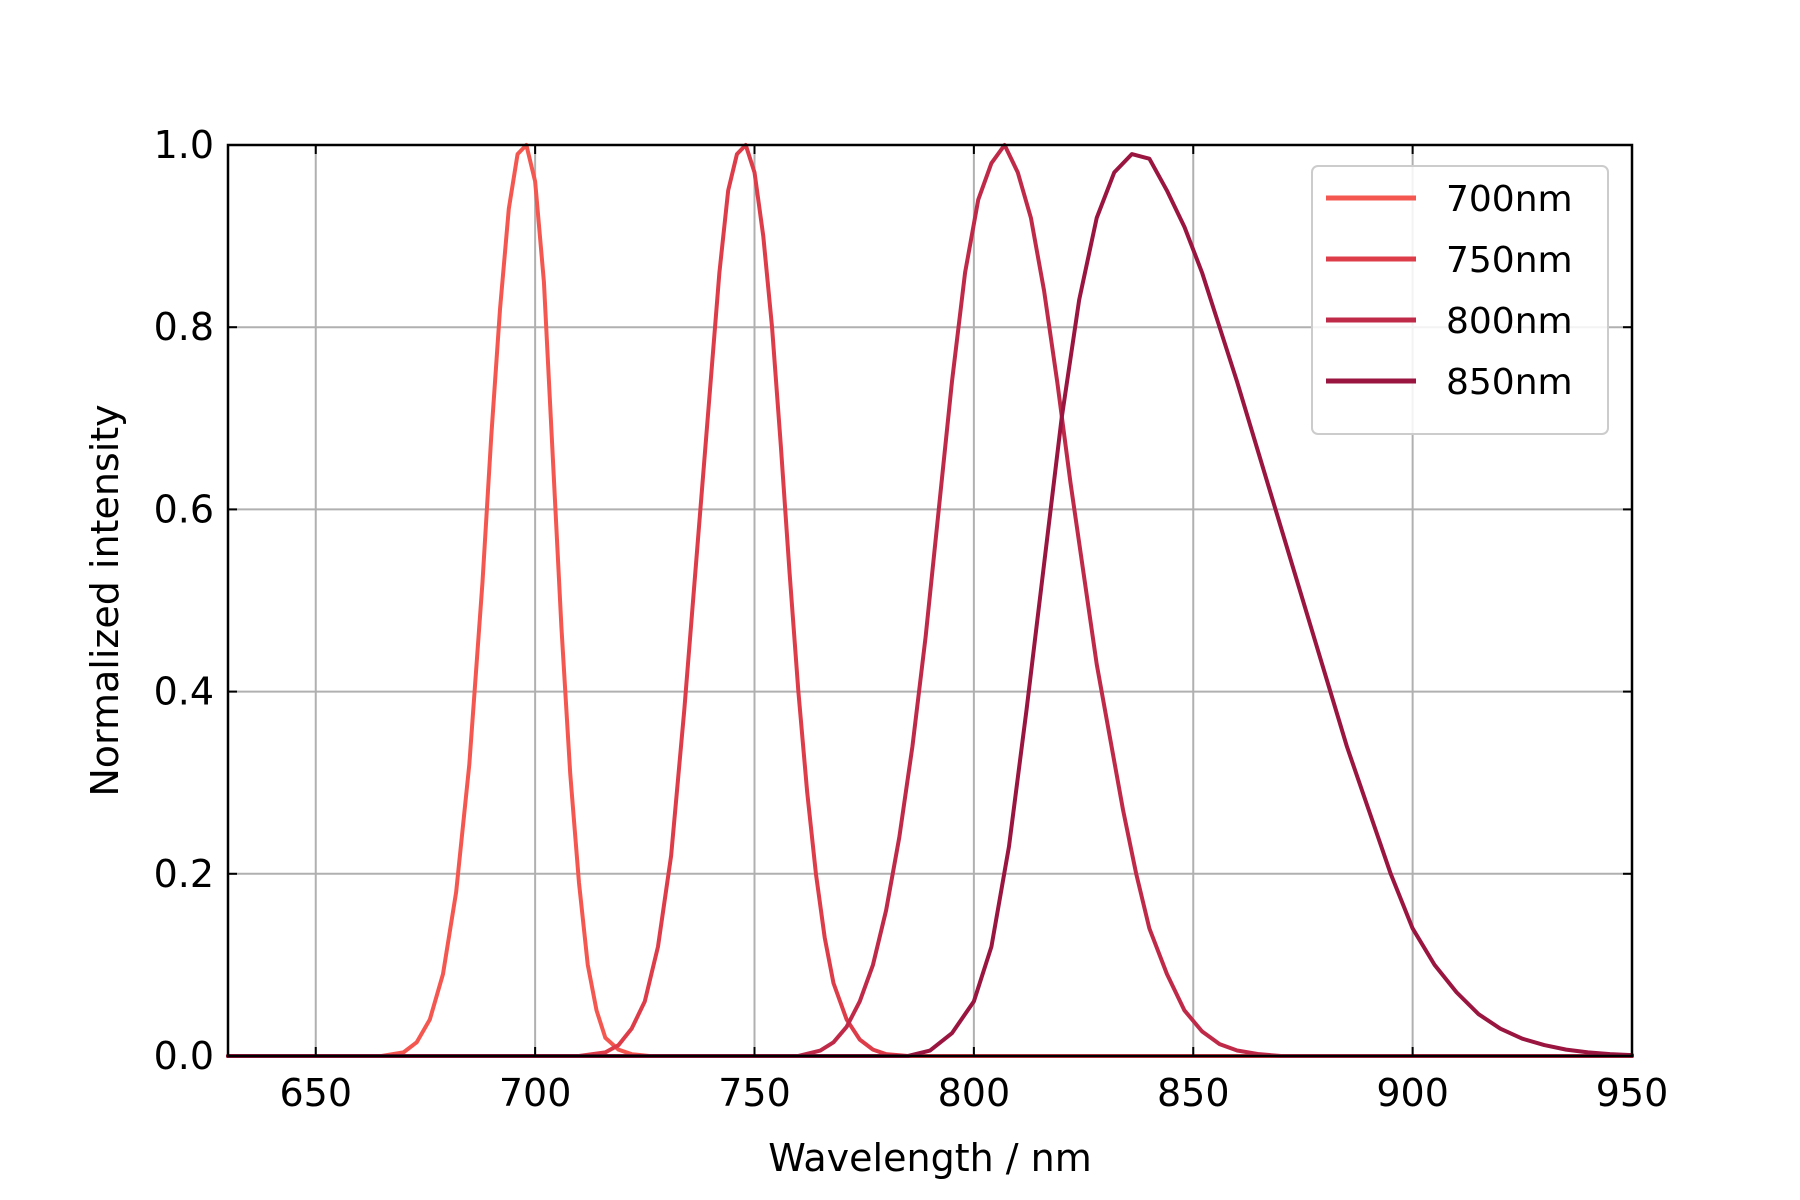  Describe the element at coordinates (929, 1158) in the screenshot. I see `x-axis-label: Wavelength / nm` at that location.